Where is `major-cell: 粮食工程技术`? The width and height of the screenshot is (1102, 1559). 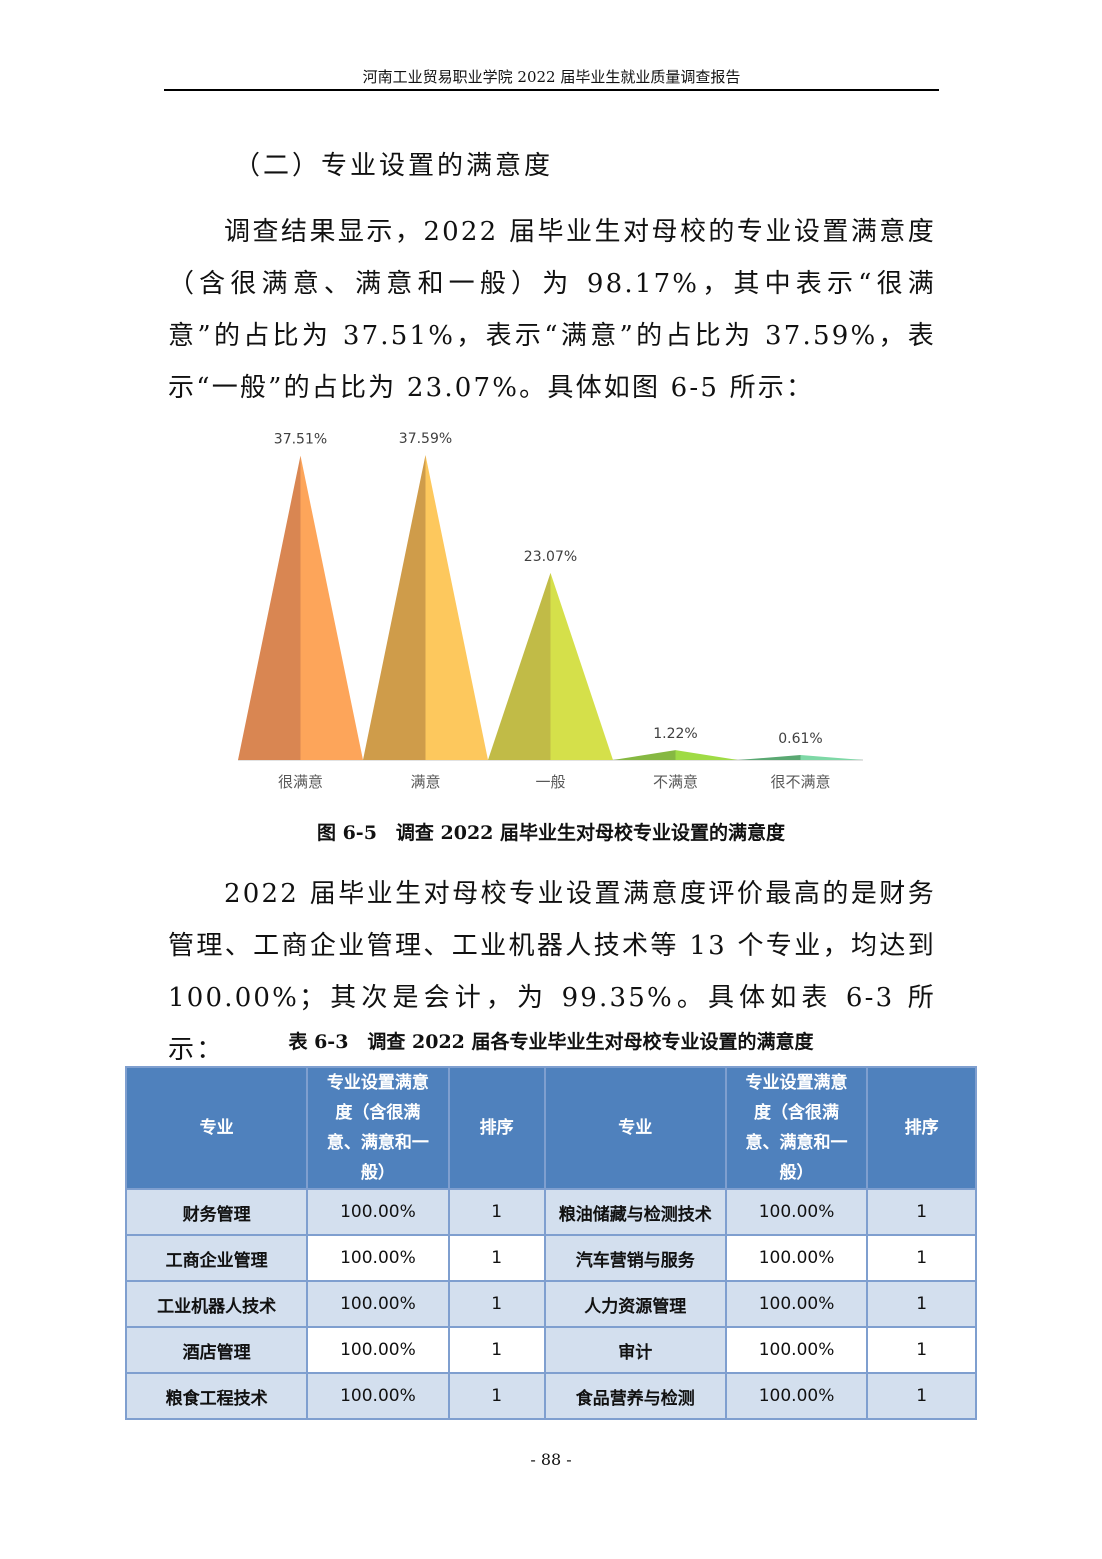 major-cell: 粮食工程技术 is located at coordinates (216, 1396).